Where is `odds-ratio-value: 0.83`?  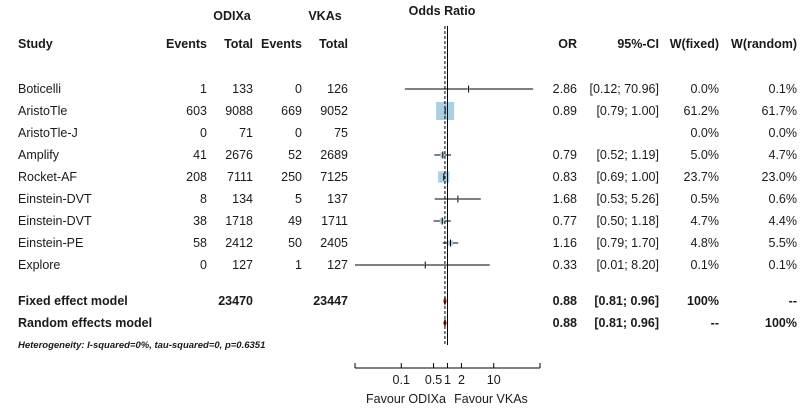 odds-ratio-value: 0.83 is located at coordinates (565, 177).